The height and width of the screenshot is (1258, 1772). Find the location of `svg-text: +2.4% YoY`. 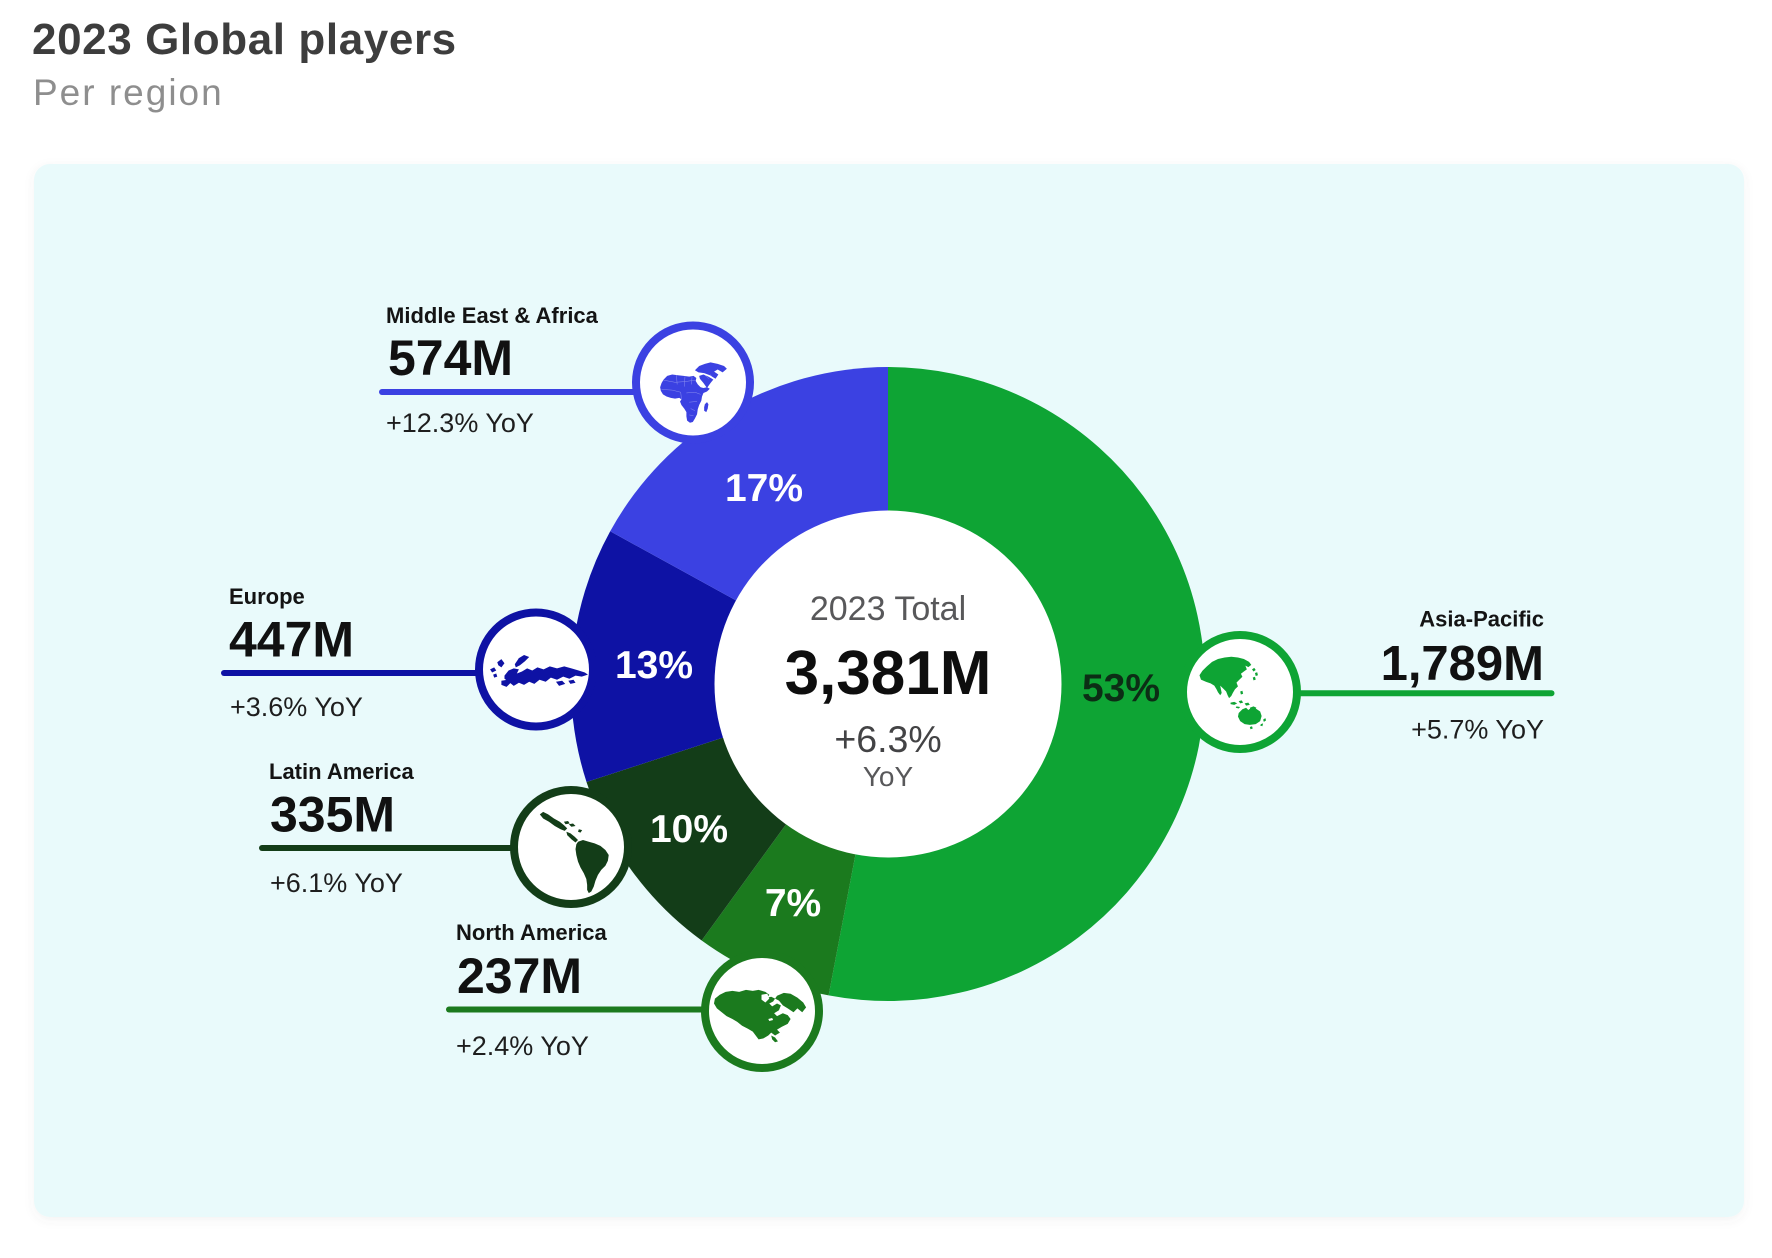

svg-text: +2.4% YoY is located at coordinates (522, 1046).